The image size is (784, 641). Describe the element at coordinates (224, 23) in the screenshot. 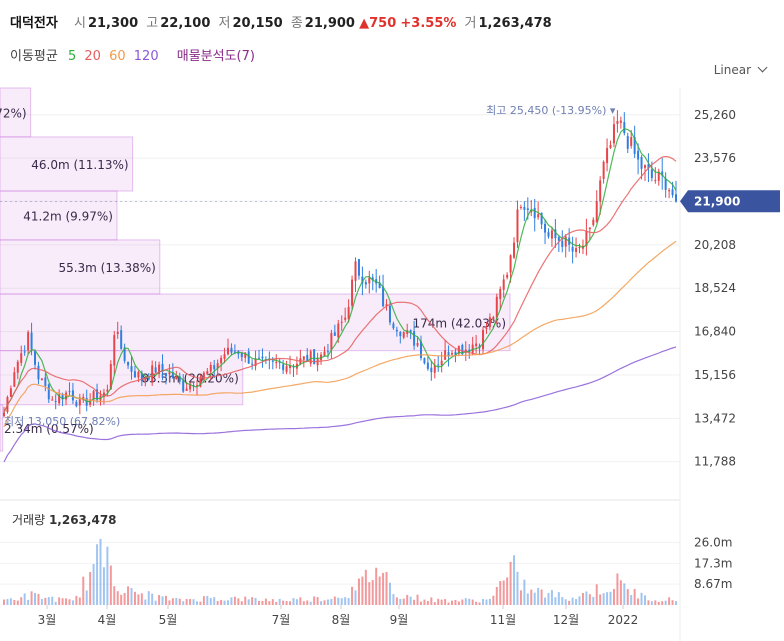

I see `low-label: 저` at that location.